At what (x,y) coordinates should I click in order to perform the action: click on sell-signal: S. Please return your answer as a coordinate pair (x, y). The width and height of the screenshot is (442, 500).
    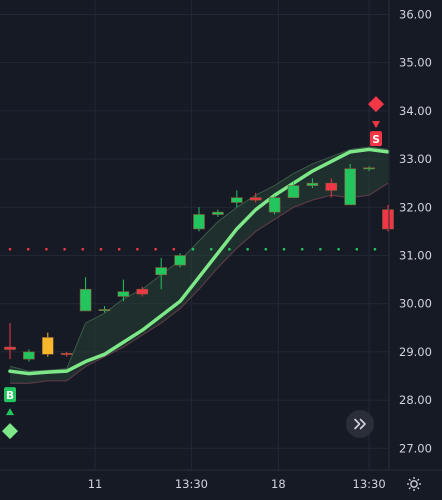
    Looking at the image, I should click on (376, 121).